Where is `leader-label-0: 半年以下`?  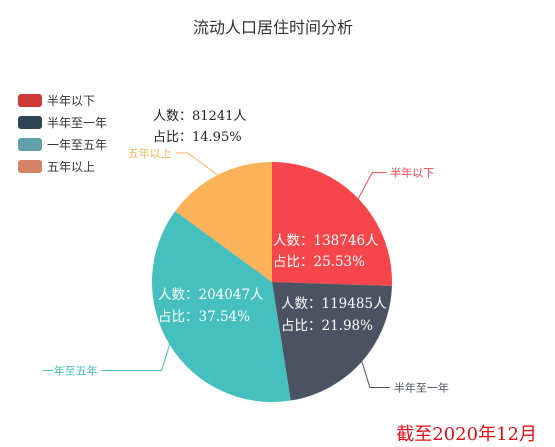 leader-label-0: 半年以下 is located at coordinates (412, 173).